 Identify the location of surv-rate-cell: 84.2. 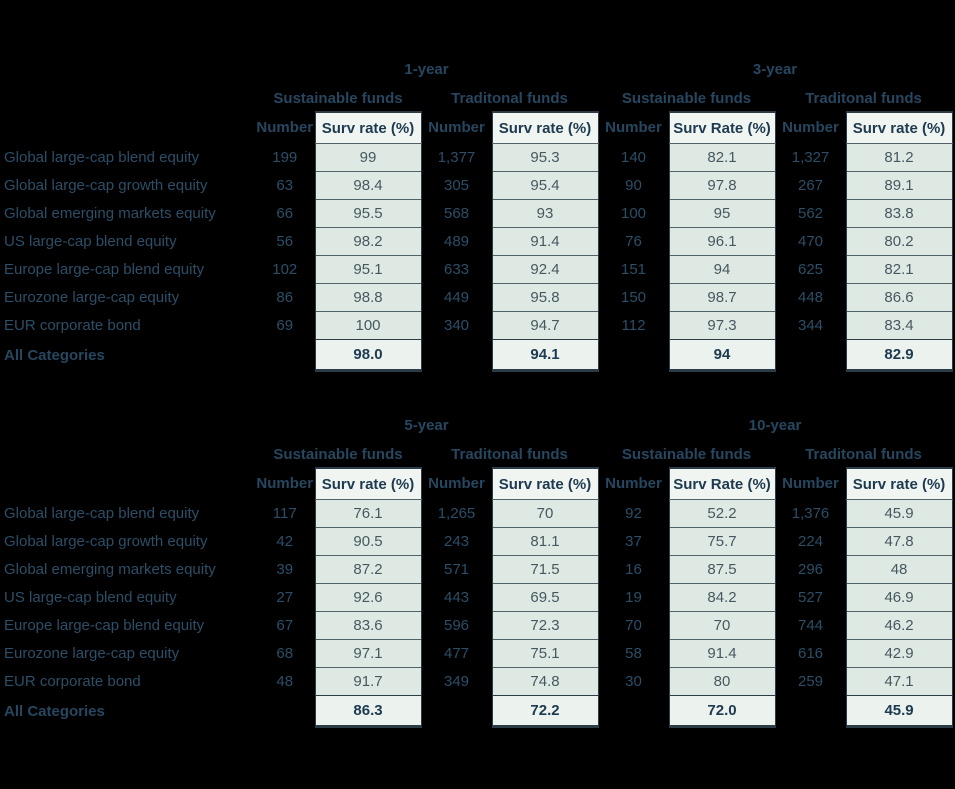
(722, 597).